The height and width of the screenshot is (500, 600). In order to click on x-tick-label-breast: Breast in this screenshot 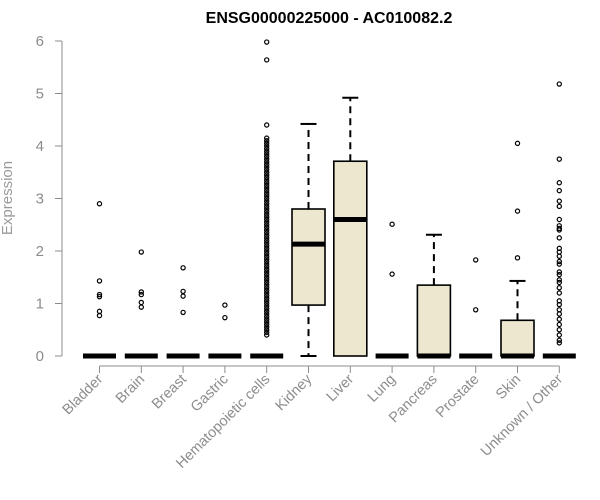, I will do `click(169, 392)`.